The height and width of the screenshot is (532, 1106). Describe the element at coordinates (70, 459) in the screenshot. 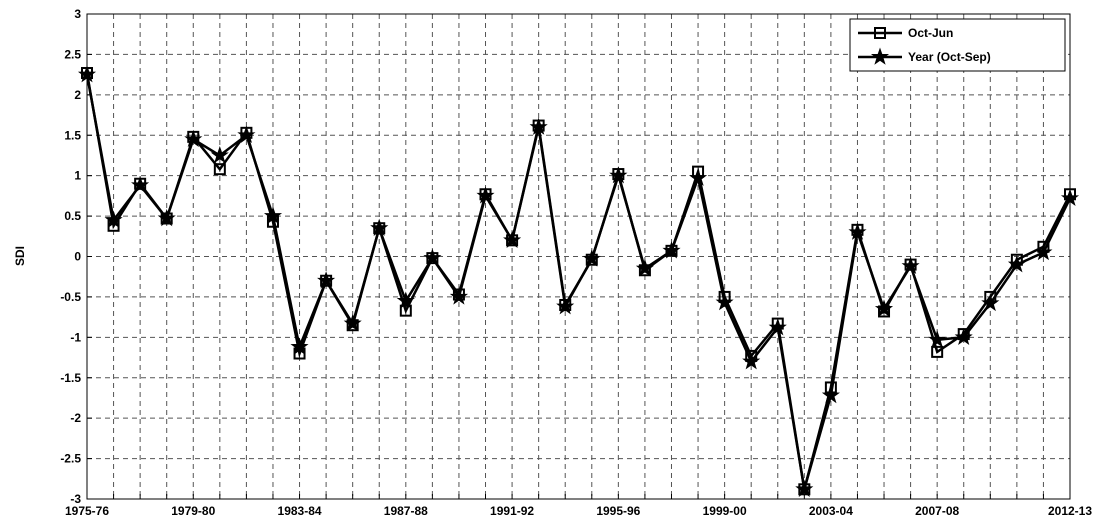

I see `y-tick-label: -2.5` at that location.